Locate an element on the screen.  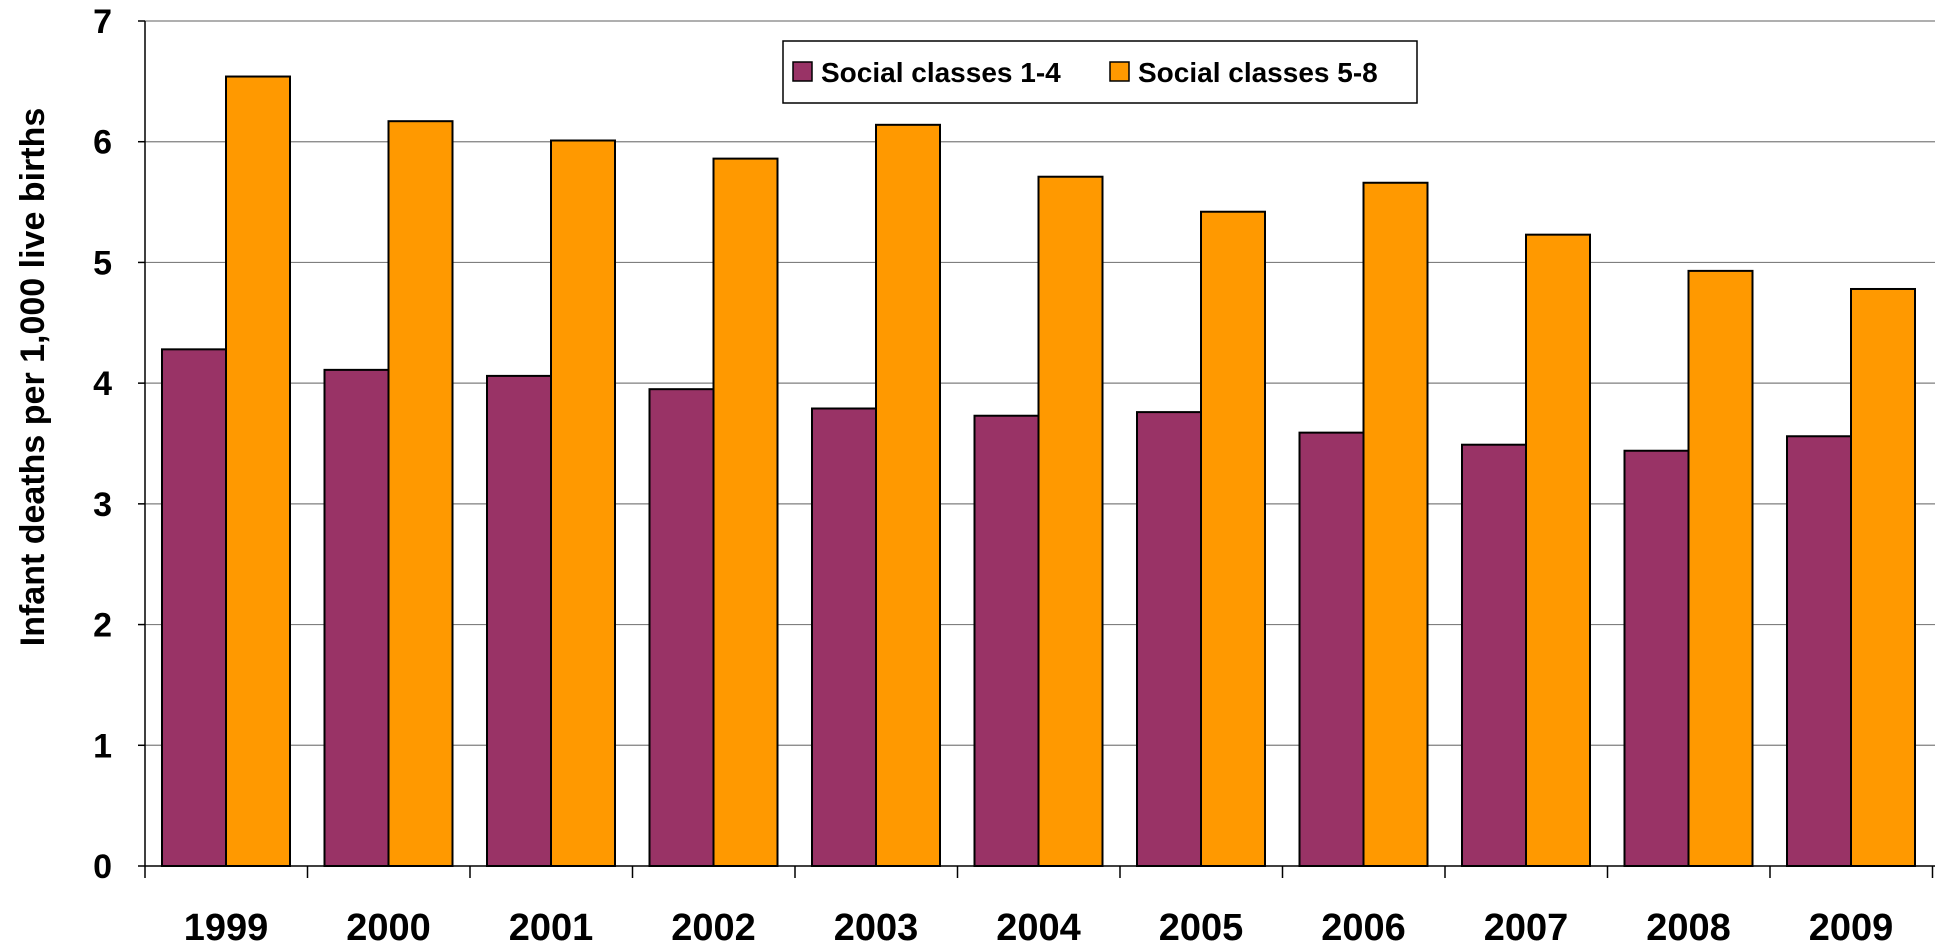
y-tick-label: 1 is located at coordinates (102, 746).